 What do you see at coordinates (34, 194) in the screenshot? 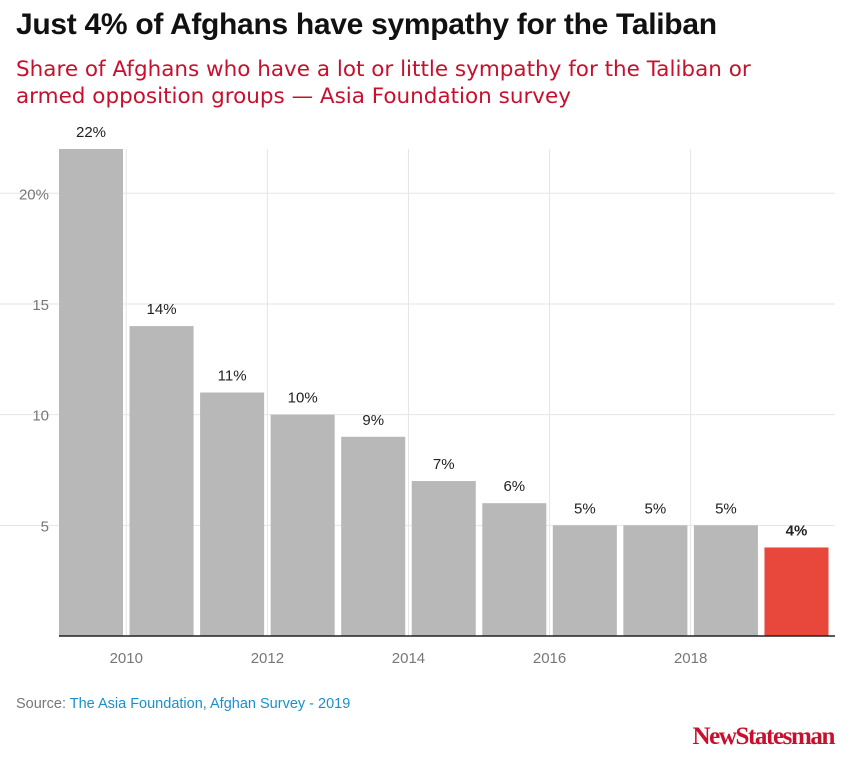
I see `y-tick-label: 20%` at bounding box center [34, 194].